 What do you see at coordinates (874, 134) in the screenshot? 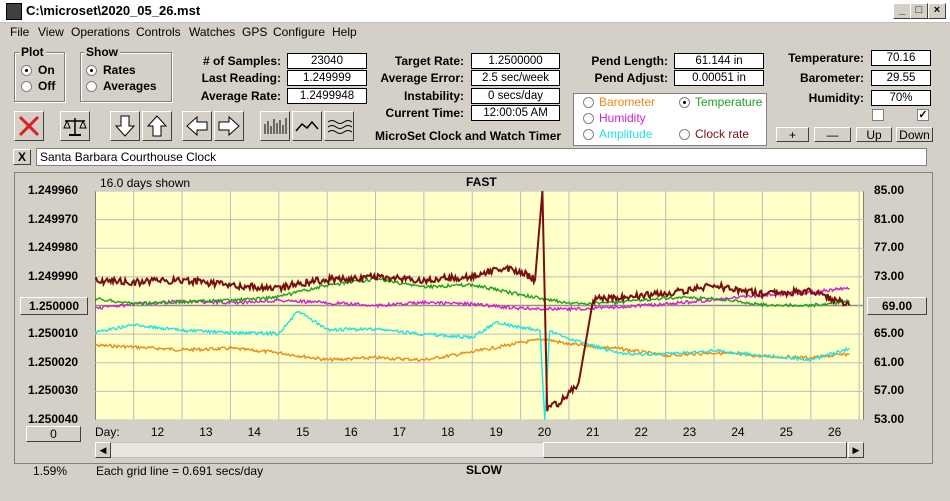
I see `up-button: Up` at bounding box center [874, 134].